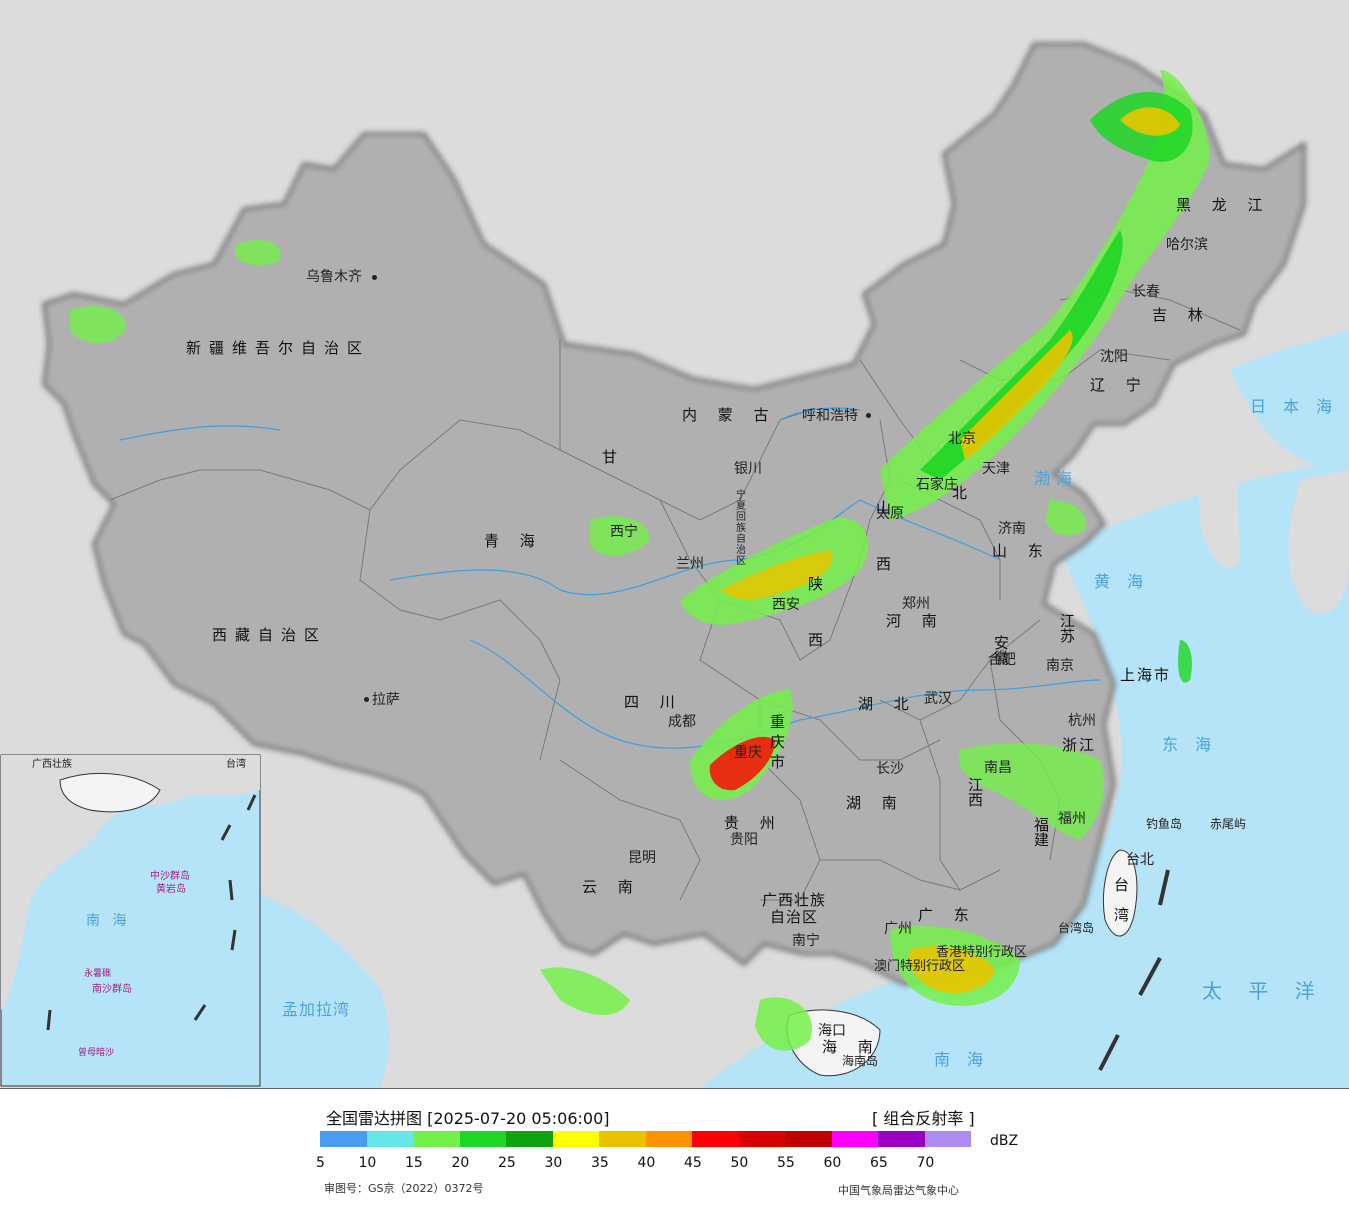  What do you see at coordinates (52, 764) in the screenshot?
I see `inset-label-guangxi: 广西壮族` at bounding box center [52, 764].